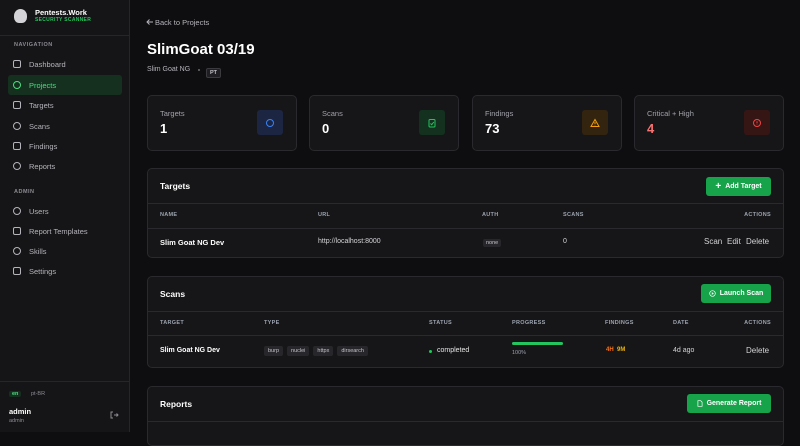  Describe the element at coordinates (323, 351) in the screenshot. I see `type-tag: httpx` at that location.